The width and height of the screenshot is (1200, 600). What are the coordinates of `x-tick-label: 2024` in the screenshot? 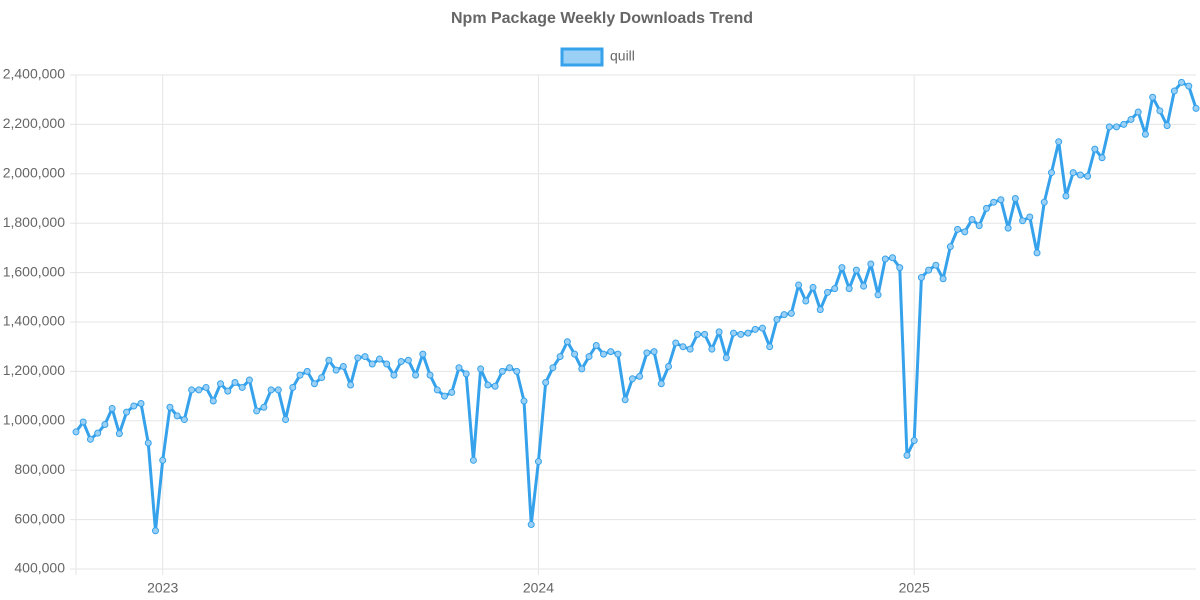 It's located at (538, 588).